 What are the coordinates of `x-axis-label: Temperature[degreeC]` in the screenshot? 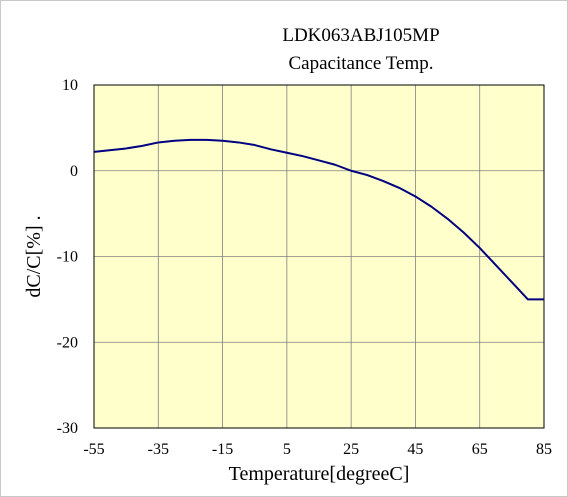 It's located at (319, 474).